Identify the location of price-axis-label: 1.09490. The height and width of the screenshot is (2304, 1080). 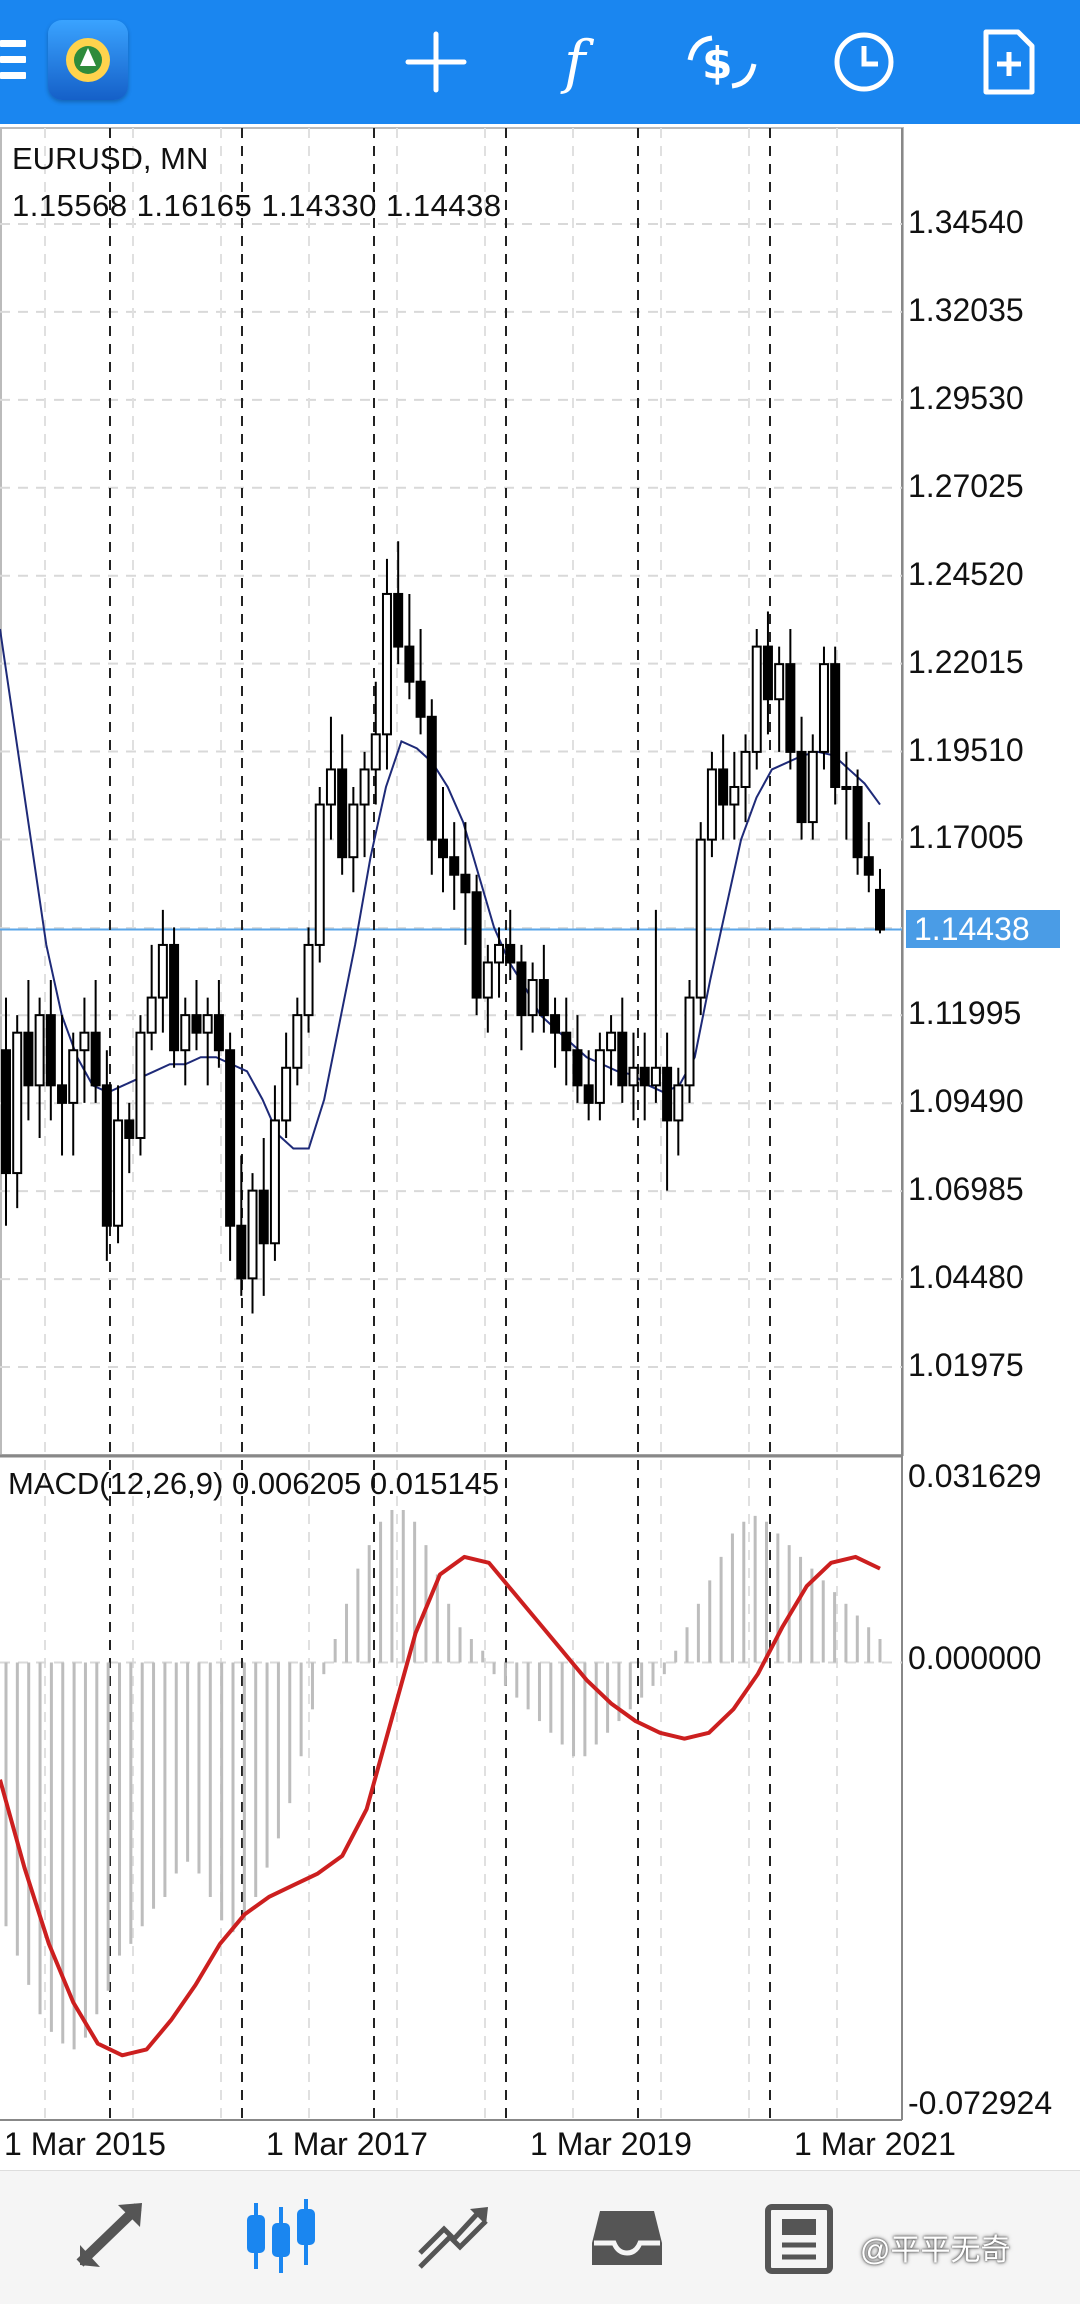
(966, 1101).